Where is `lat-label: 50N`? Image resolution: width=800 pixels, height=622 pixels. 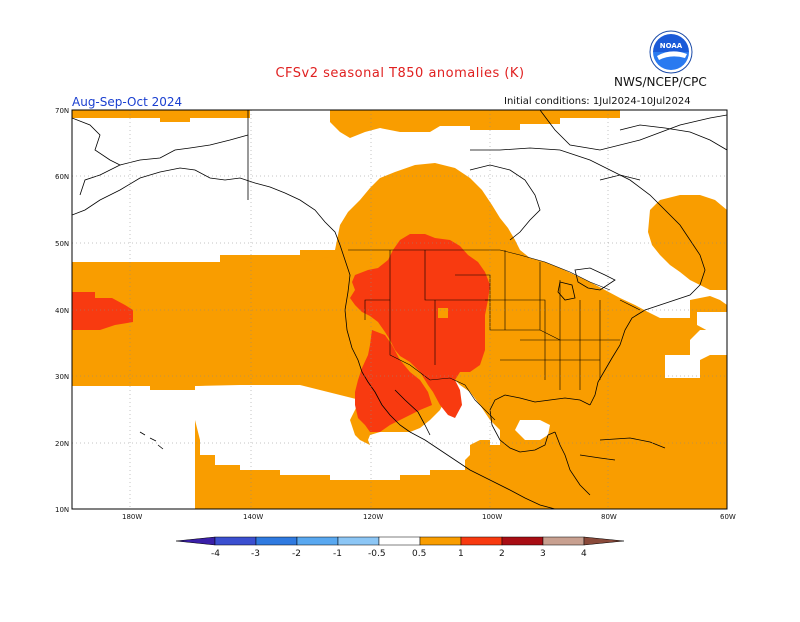
lat-label: 50N is located at coordinates (62, 244).